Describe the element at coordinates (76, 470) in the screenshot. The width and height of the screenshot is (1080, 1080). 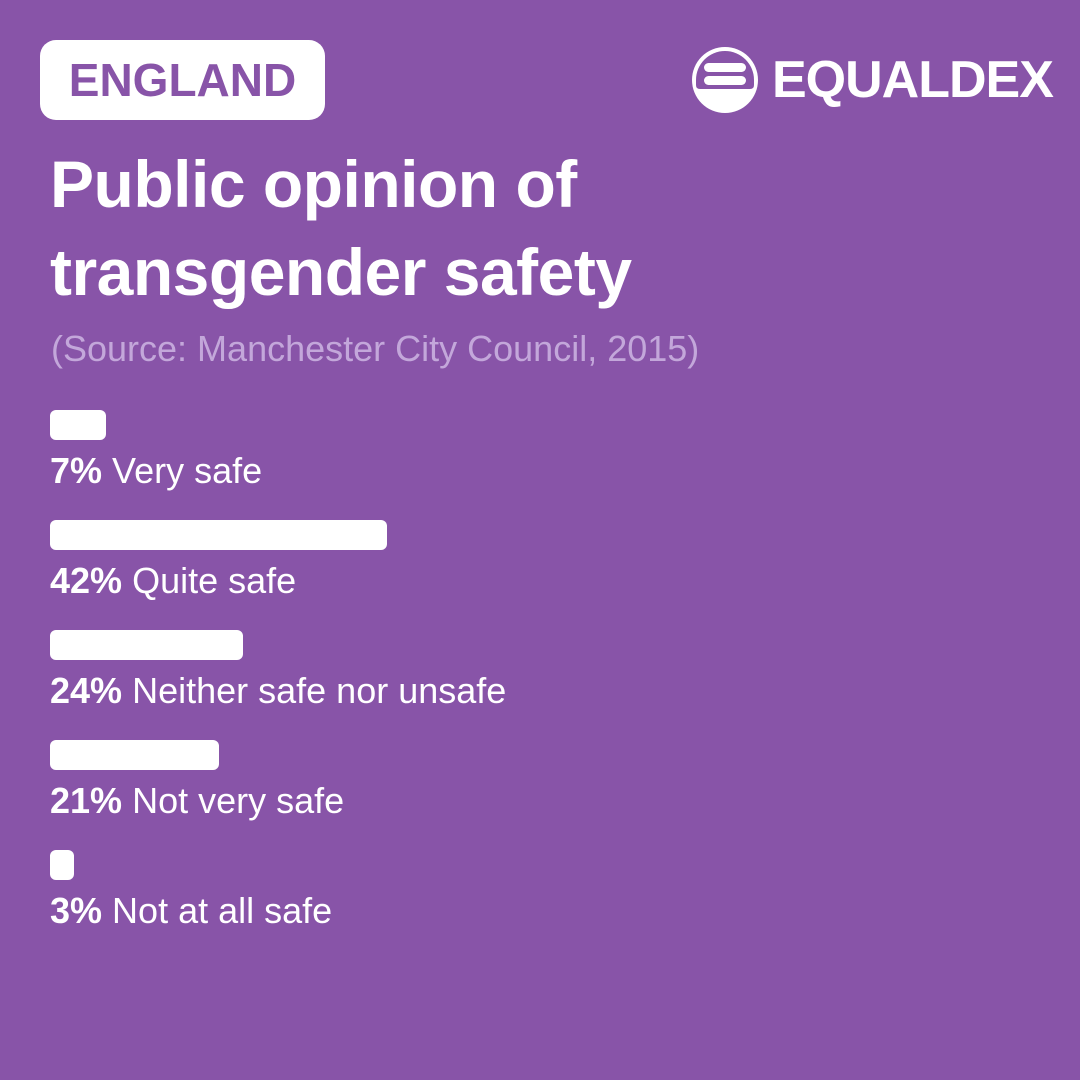
I see `bar-percent: 7%` at that location.